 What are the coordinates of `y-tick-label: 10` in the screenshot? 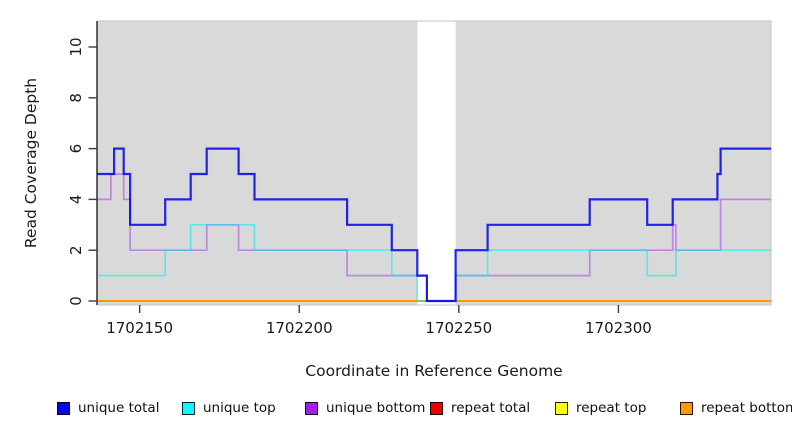 It's located at (76, 46).